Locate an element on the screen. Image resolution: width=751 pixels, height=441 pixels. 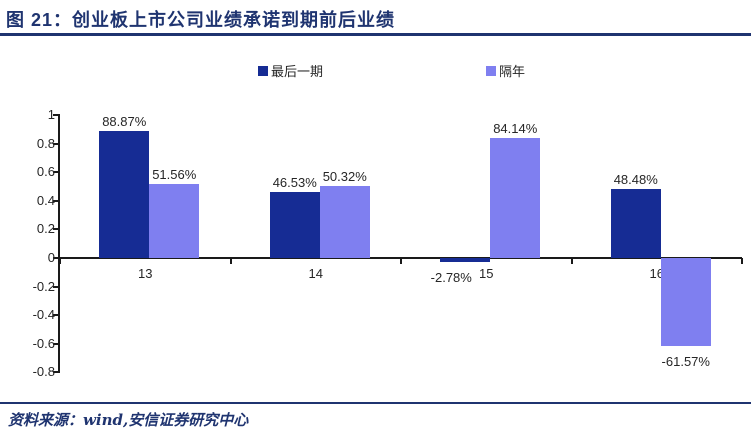
bar-隔年-13 is located at coordinates (174, 221).